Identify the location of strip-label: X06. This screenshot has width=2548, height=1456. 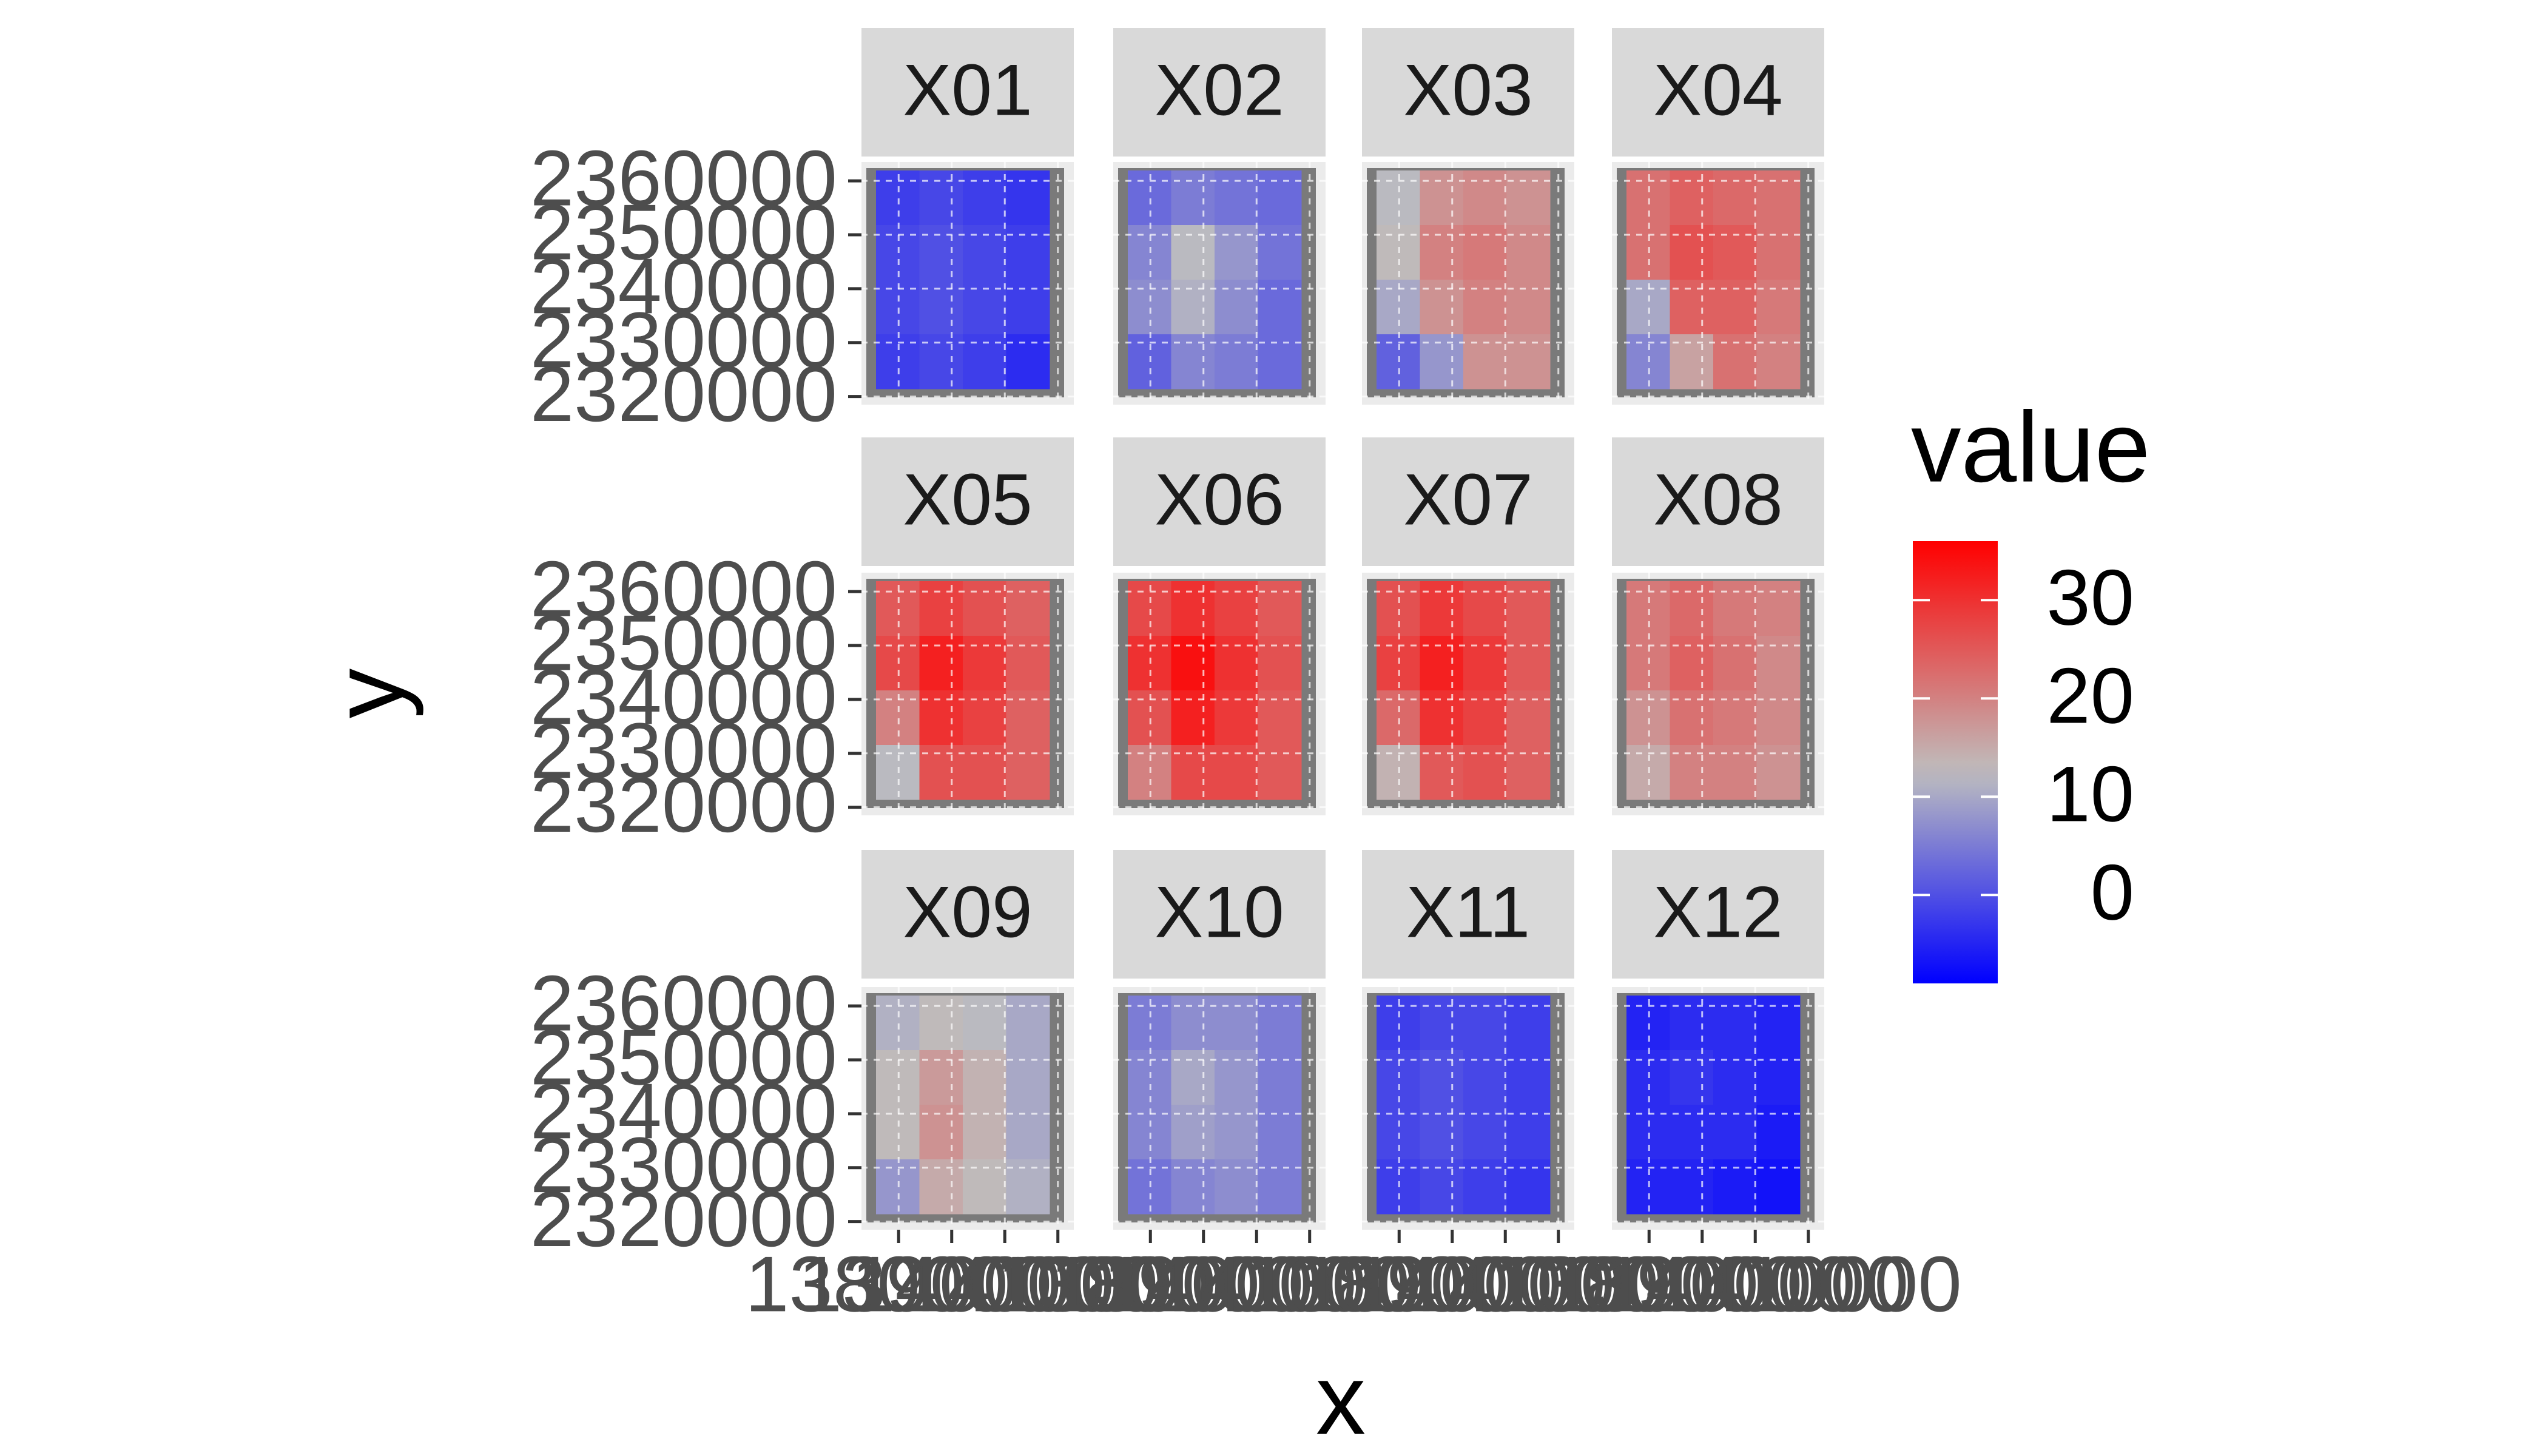
(1219, 500).